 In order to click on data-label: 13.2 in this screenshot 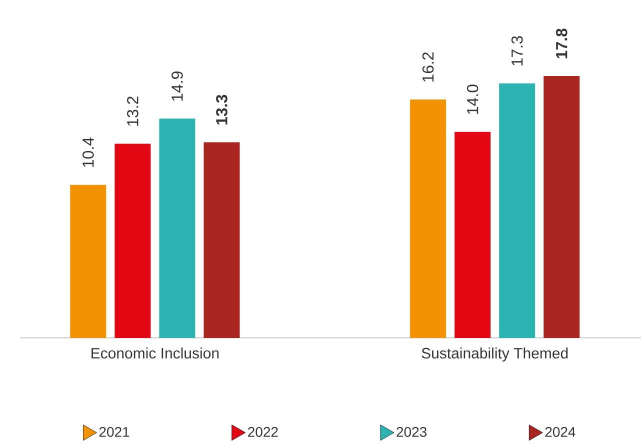, I will do `click(132, 111)`.